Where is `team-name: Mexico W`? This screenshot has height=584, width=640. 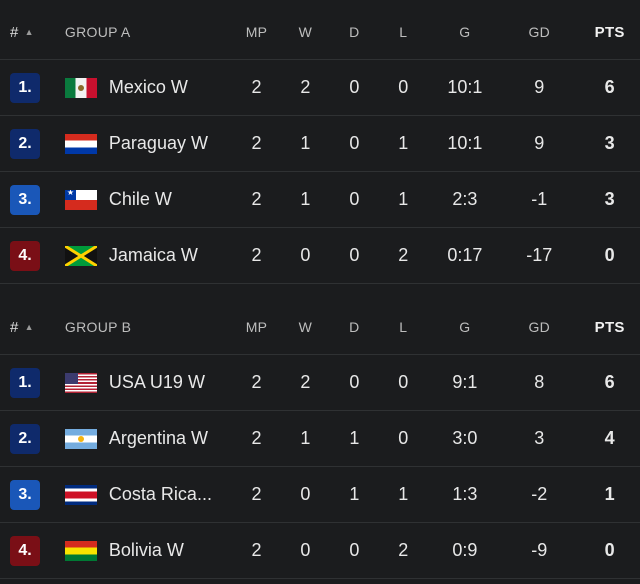
team-name: Mexico W is located at coordinates (148, 87).